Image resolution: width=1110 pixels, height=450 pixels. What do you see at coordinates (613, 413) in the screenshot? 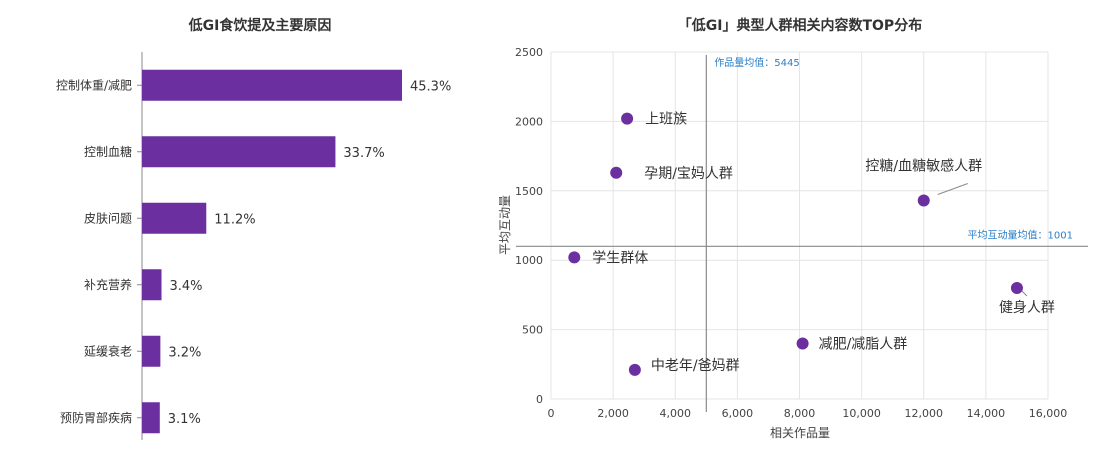
I see `x-tick-label: 2,000` at bounding box center [613, 413].